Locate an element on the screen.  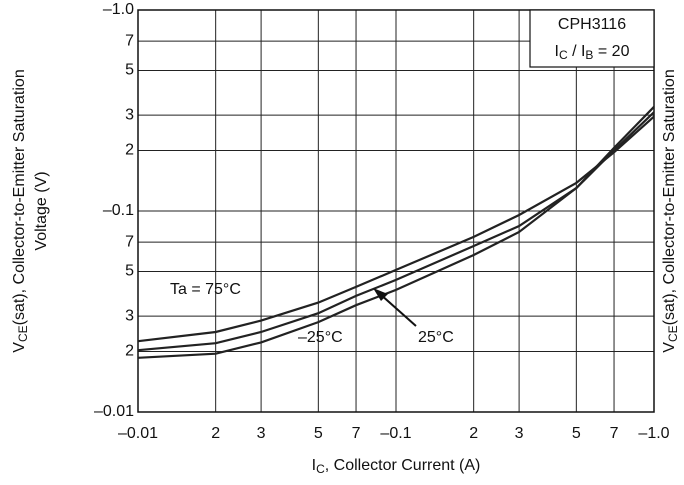
curve-label: 25°C is located at coordinates (436, 337).